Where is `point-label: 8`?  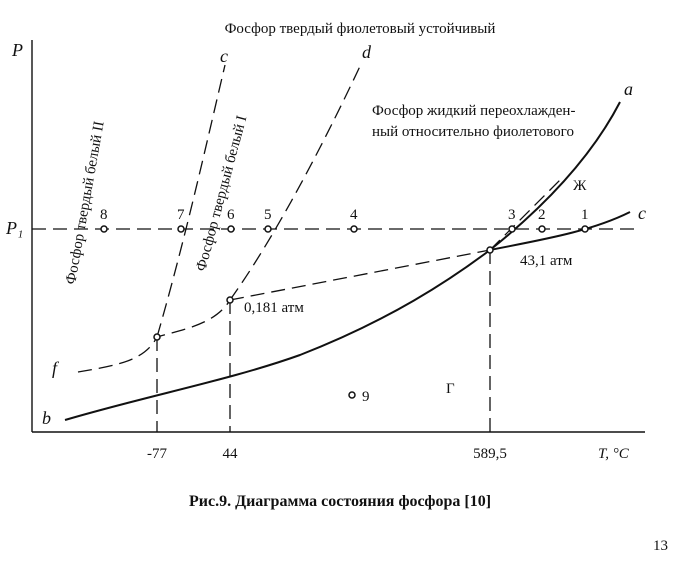 point-label: 8 is located at coordinates (104, 215).